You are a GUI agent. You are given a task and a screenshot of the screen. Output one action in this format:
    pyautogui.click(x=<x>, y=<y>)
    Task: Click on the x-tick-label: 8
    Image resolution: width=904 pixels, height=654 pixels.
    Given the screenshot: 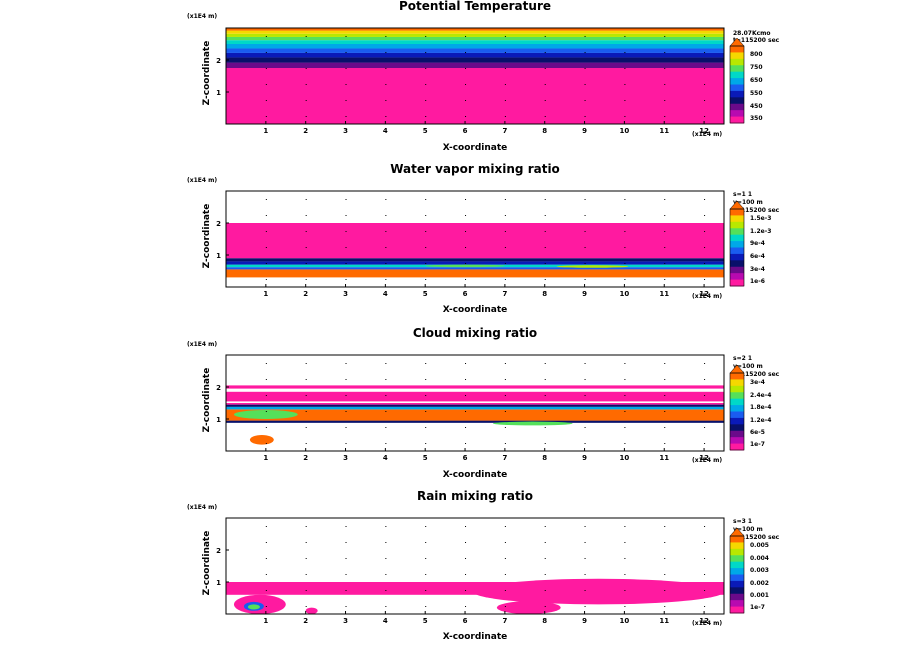 What is the action you would take?
    pyautogui.click(x=544, y=621)
    